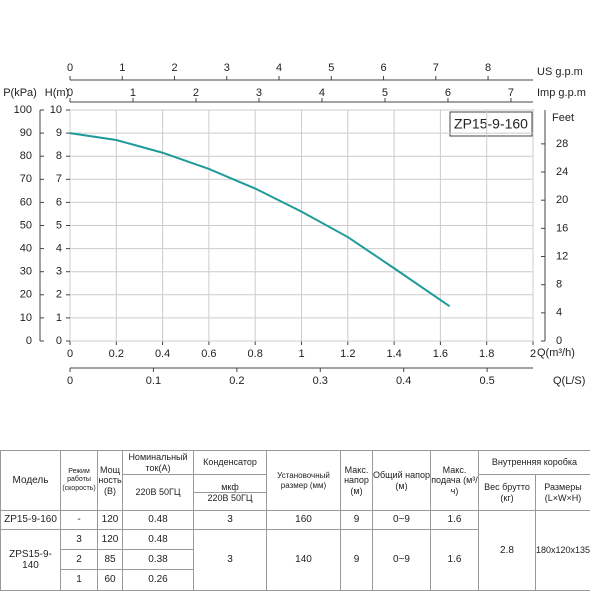  I want to click on header-cell: 220В 50ГЦ, so click(158, 493).